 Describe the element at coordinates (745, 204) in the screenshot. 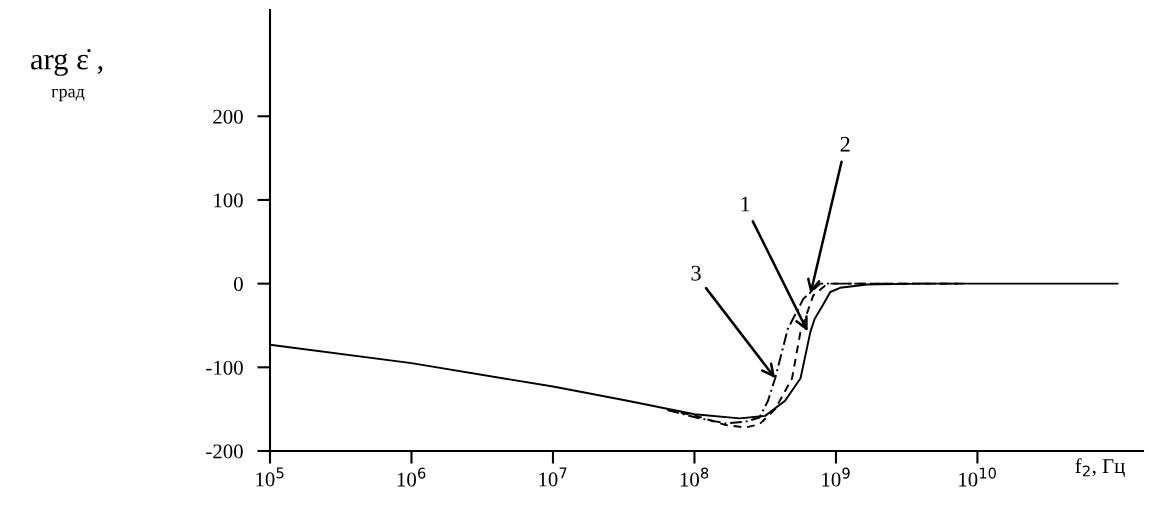

I see `annotation: 1` at that location.